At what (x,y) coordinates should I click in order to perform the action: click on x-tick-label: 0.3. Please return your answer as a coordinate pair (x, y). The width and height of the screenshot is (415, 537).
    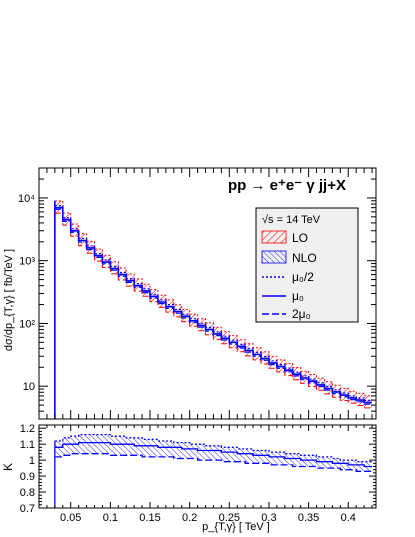
    Looking at the image, I should click on (268, 518).